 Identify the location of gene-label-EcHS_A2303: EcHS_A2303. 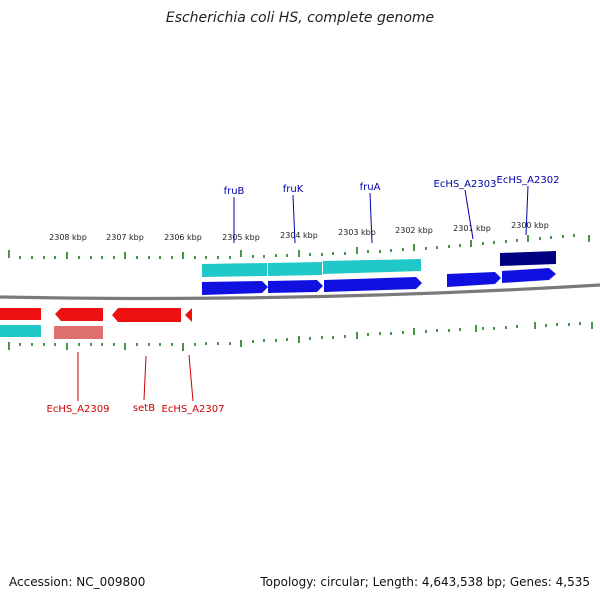
(465, 184).